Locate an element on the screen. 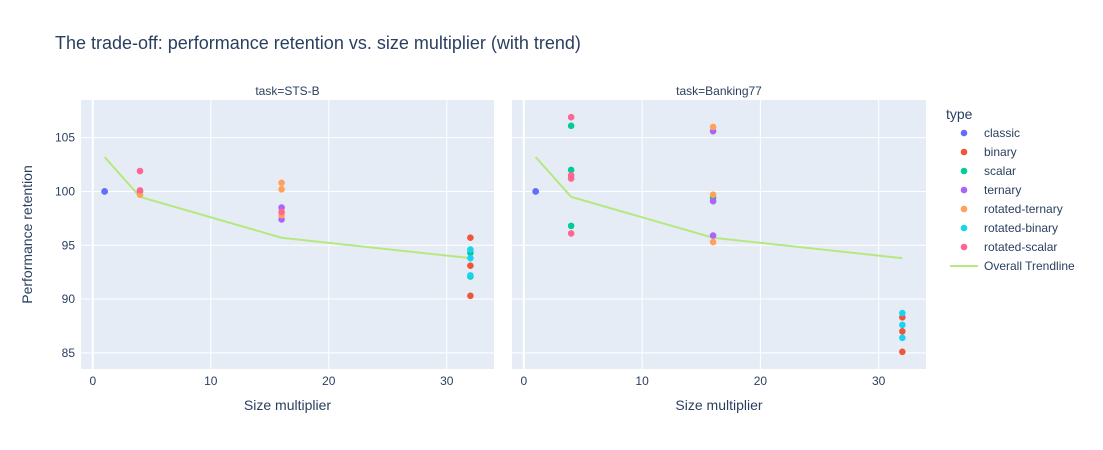 The image size is (1103, 450). legend-marker-classic is located at coordinates (964, 133).